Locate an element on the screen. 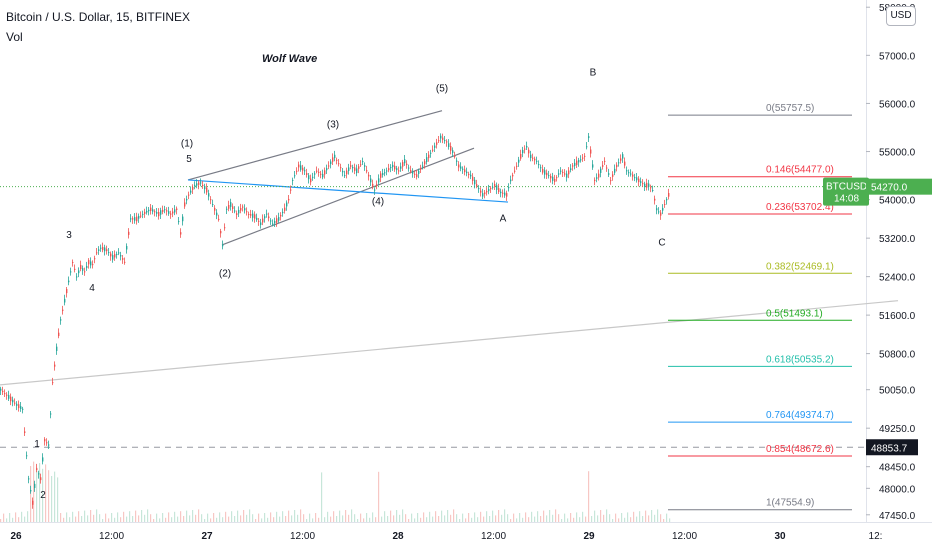 The width and height of the screenshot is (932, 550). x-tick-label: 27 is located at coordinates (207, 536).